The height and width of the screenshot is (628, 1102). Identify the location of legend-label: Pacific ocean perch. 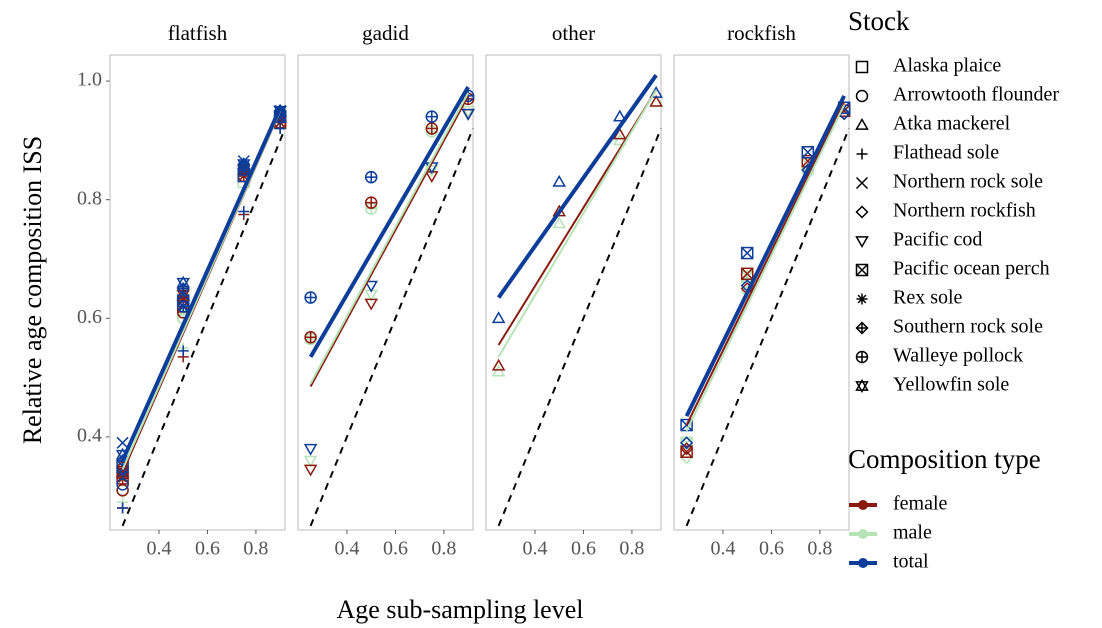
(971, 269).